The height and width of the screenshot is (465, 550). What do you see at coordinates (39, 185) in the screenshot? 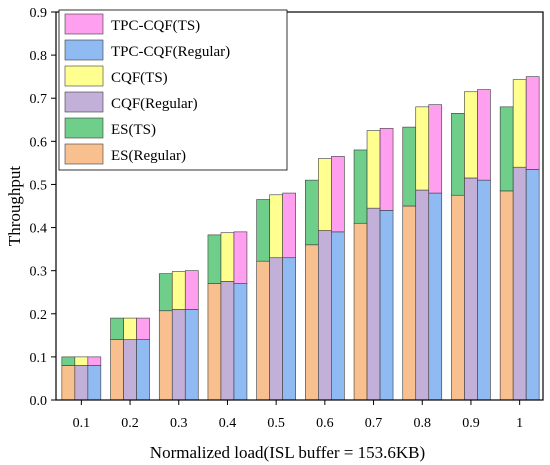
I see `y-tick-label: 0.5` at bounding box center [39, 185].